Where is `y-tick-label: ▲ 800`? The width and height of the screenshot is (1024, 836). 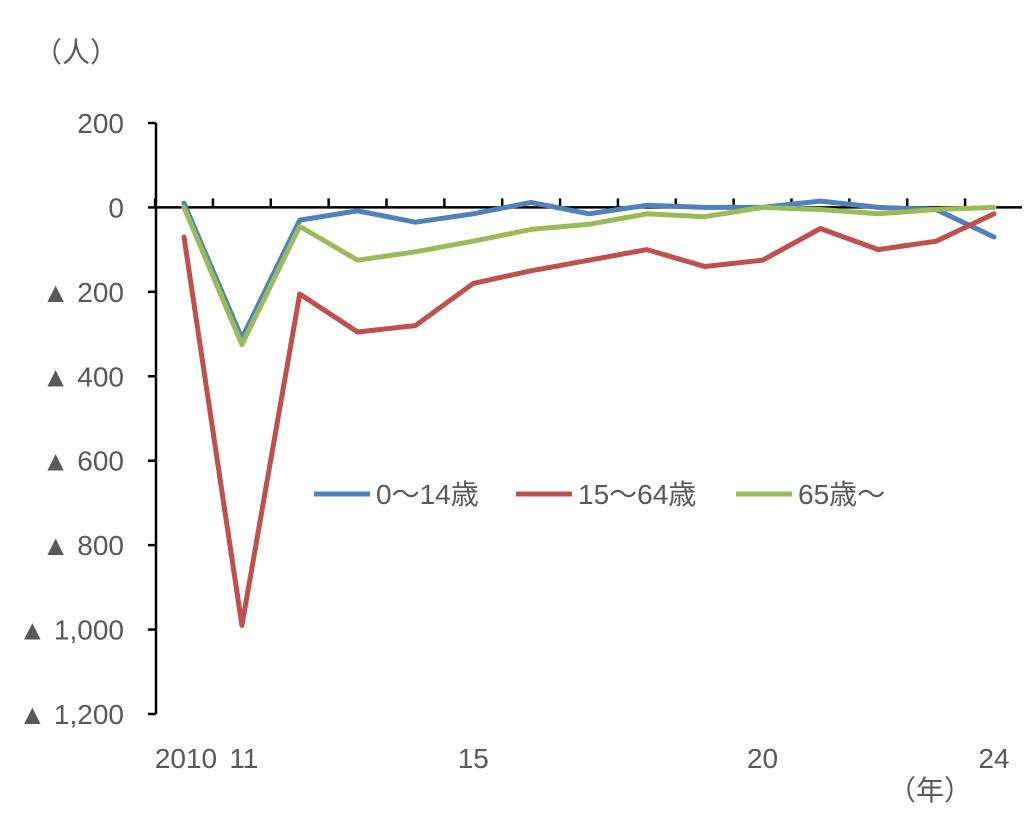
y-tick-label: ▲ 800 is located at coordinates (83, 545).